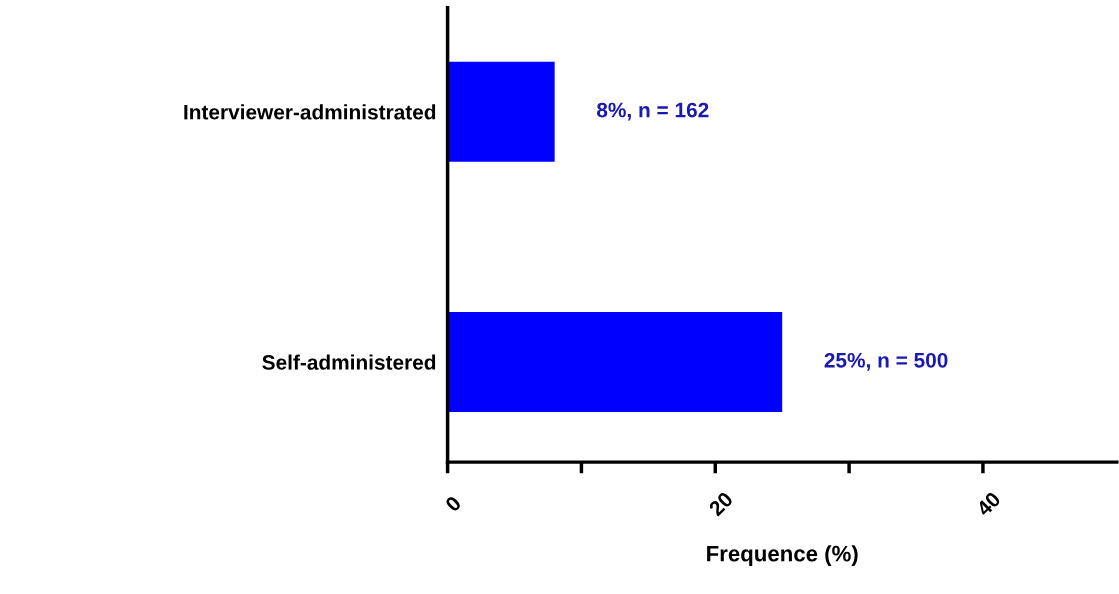 The height and width of the screenshot is (594, 1119). Describe the element at coordinates (782, 555) in the screenshot. I see `x-axis-title: Frequence (%)` at that location.